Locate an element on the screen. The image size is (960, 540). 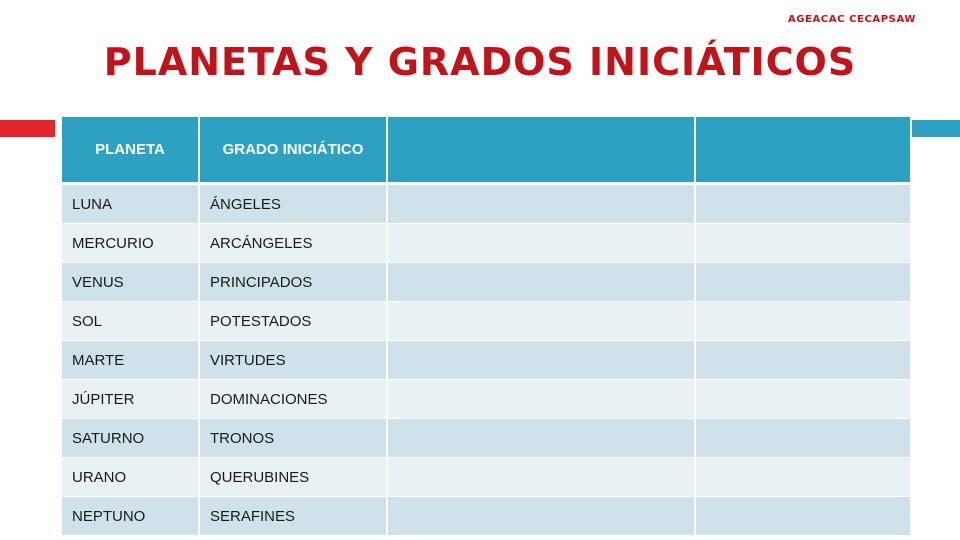
cell-planeta: URANO is located at coordinates (131, 477).